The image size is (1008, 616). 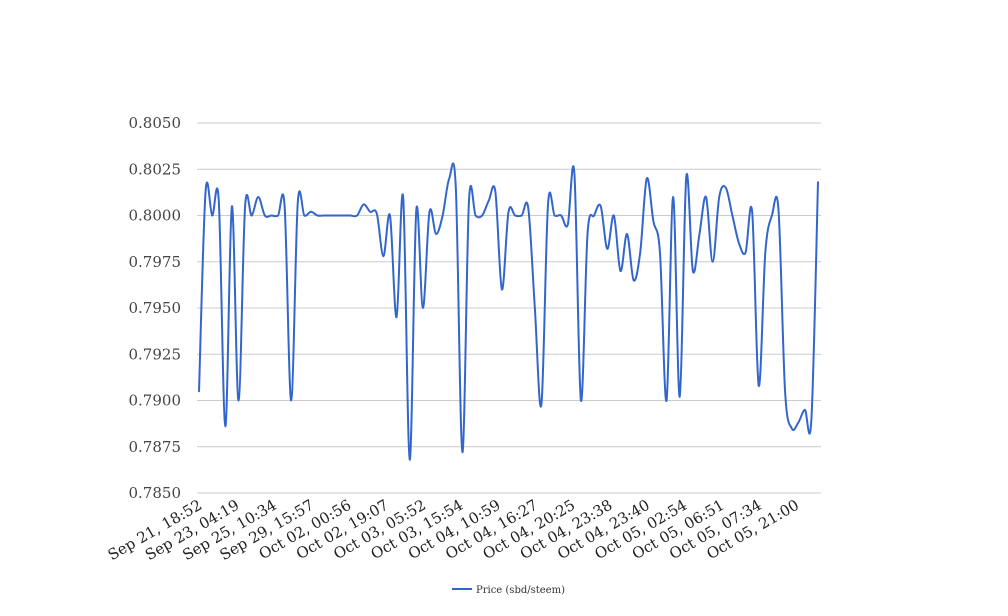 What do you see at coordinates (155, 262) in the screenshot?
I see `y-tick-label: 0.7975` at bounding box center [155, 262].